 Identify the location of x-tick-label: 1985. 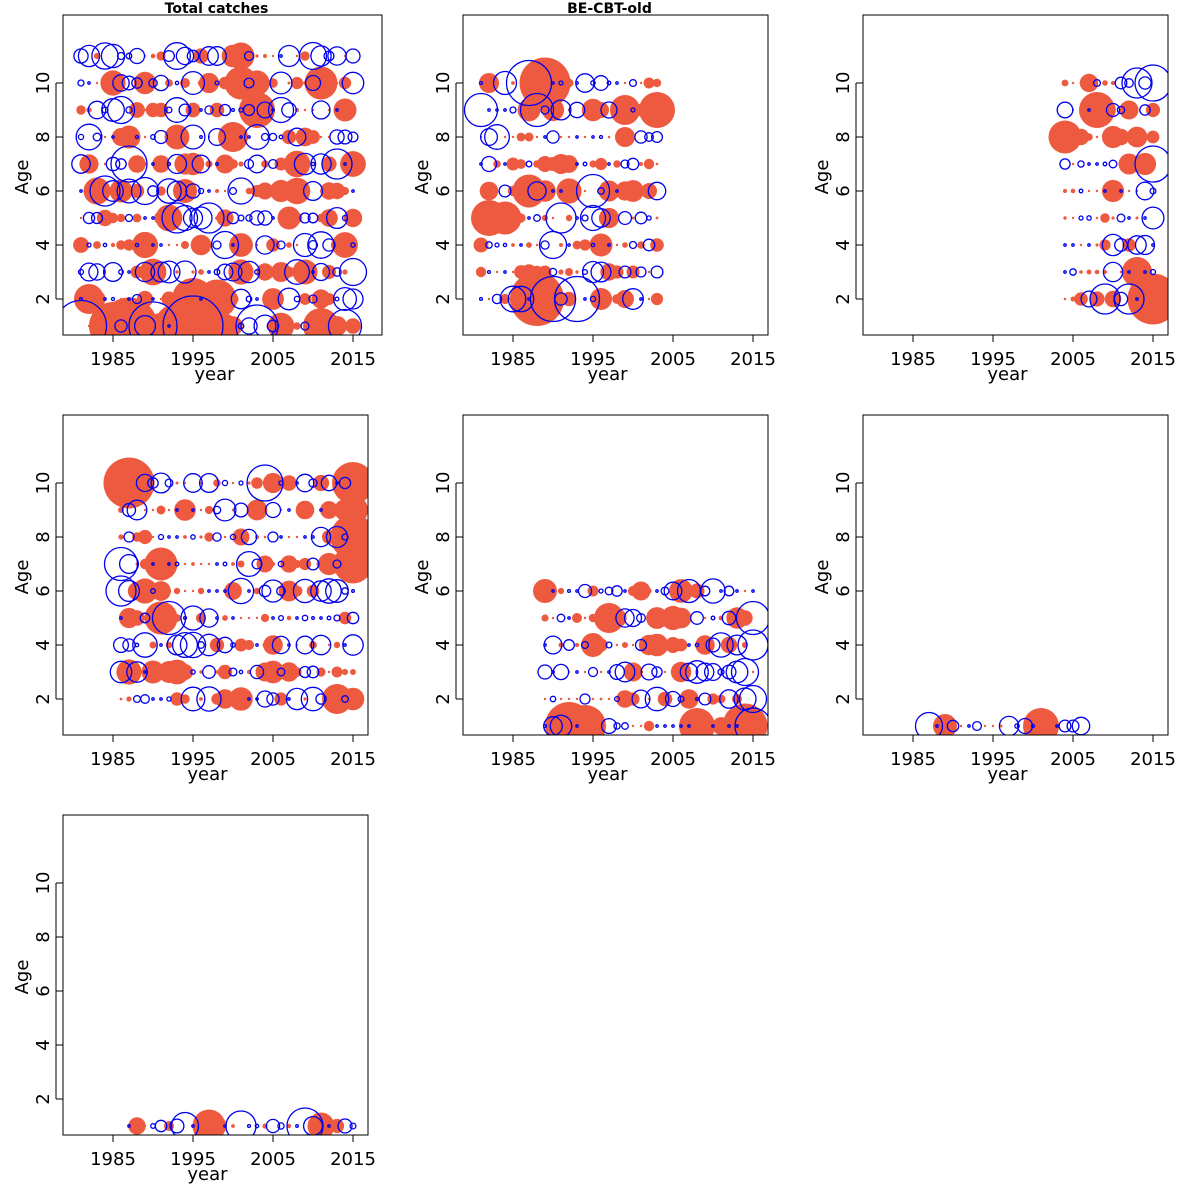
(913, 359).